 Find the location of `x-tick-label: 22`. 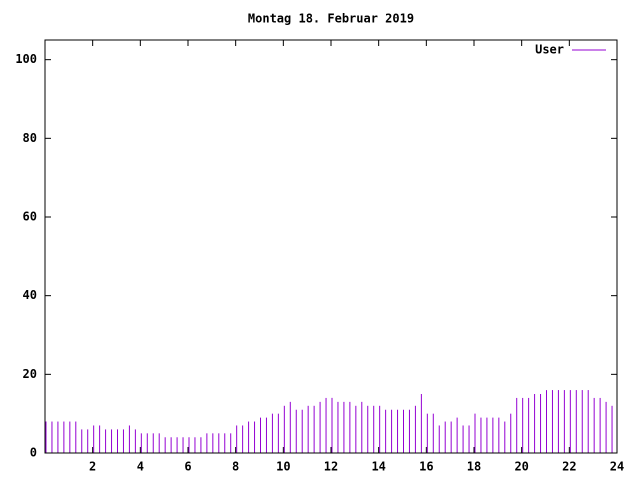

x-tick-label: 22 is located at coordinates (569, 467).